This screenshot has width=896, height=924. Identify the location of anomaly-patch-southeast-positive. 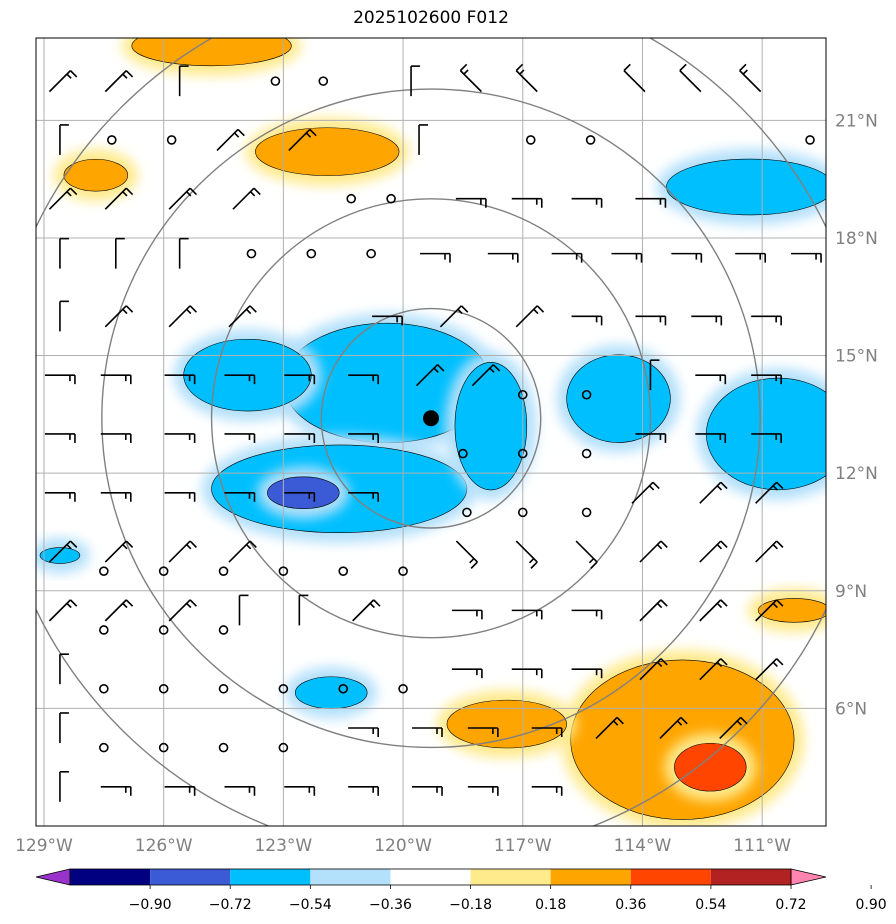
(682, 737).